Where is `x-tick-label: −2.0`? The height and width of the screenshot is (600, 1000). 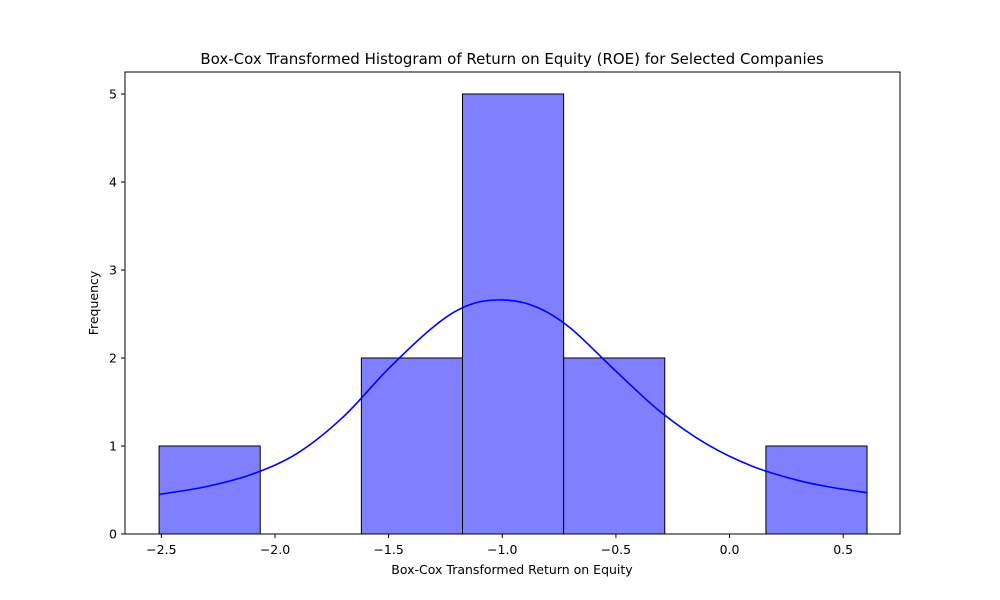 x-tick-label: −2.0 is located at coordinates (275, 549).